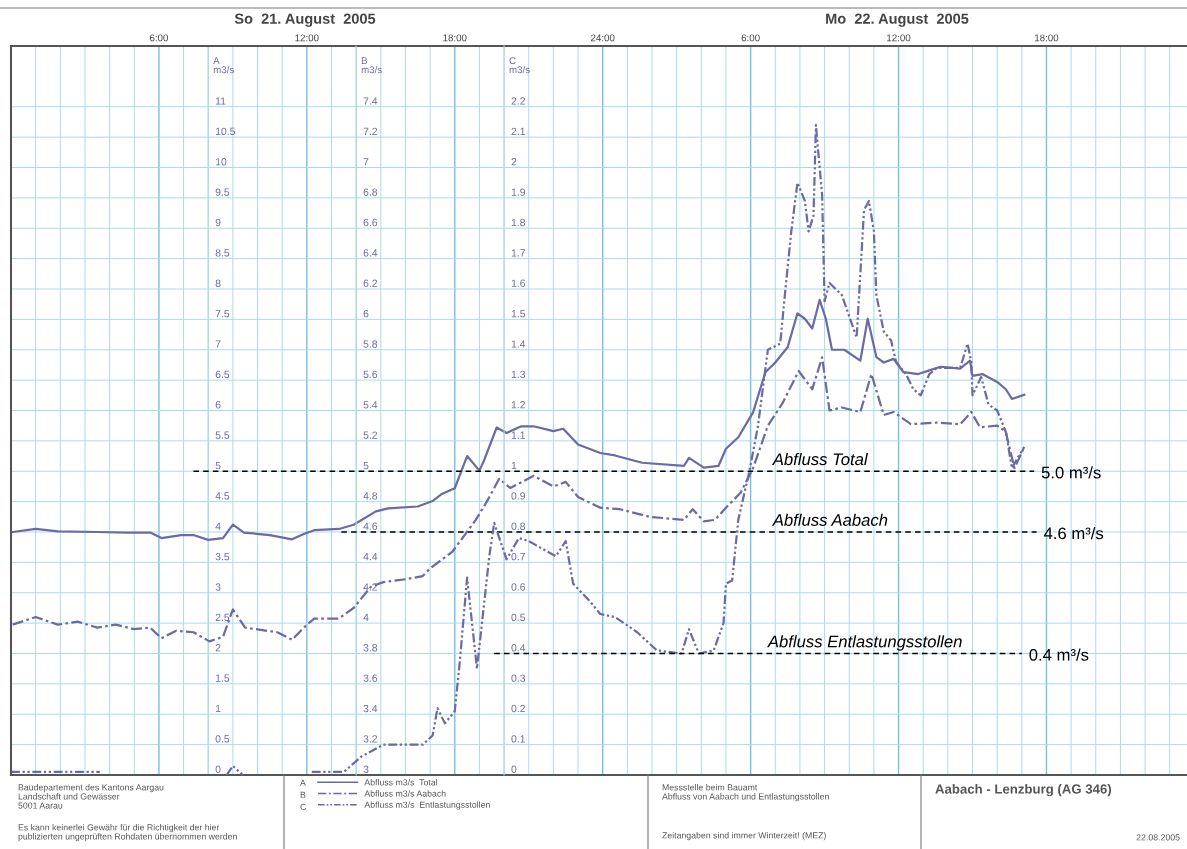 This screenshot has height=849, width=1187. Describe the element at coordinates (518, 435) in the screenshot. I see `y3-tick-label: 1.1` at that location.